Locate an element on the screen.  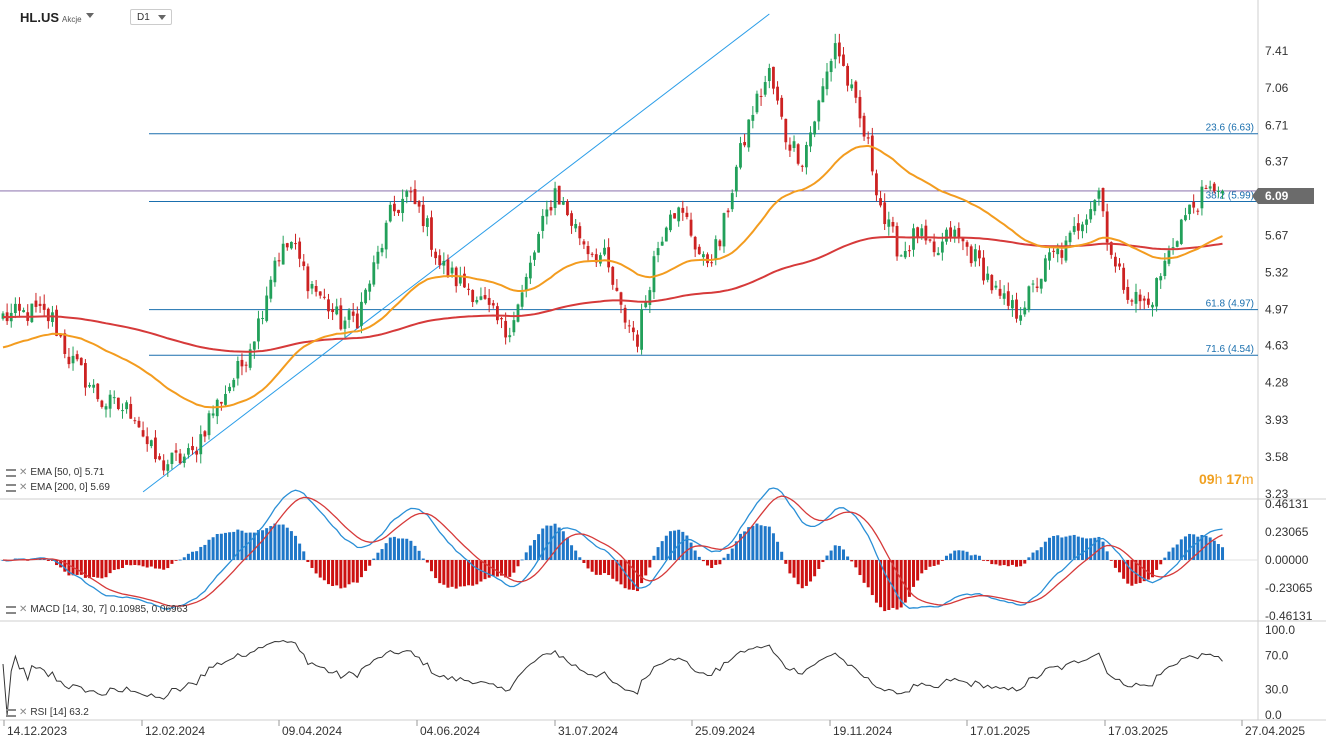
macd-legend-text: MACD [14, 30, 7] 0.10985, 0.06963 is located at coordinates (109, 609).